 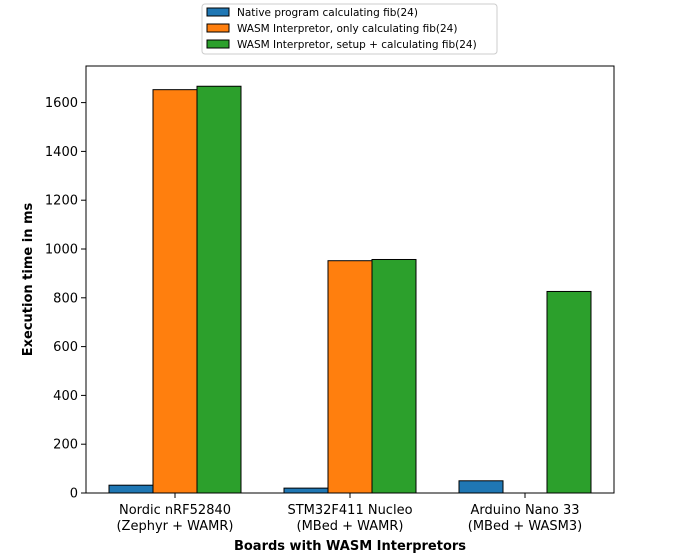 I want to click on y-axis-title: Execution time in ms, so click(x=28, y=279).